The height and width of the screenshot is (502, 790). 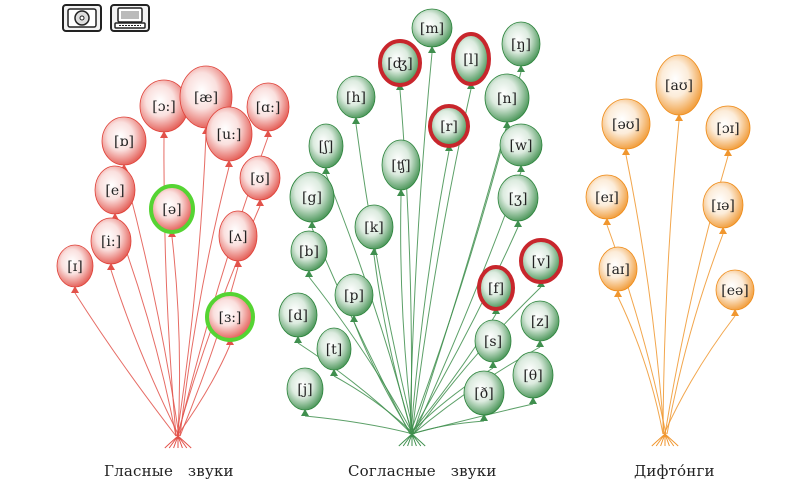 I want to click on phoneme-label: [k], so click(x=373, y=228).